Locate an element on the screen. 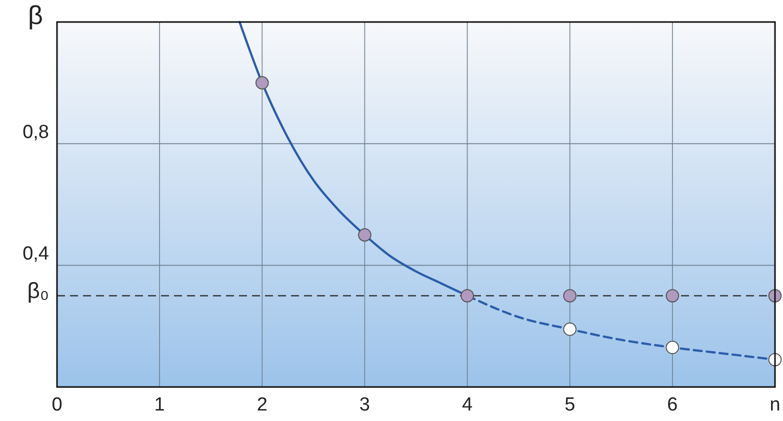 The height and width of the screenshot is (421, 783). x-tick-label: 6 is located at coordinates (672, 405).